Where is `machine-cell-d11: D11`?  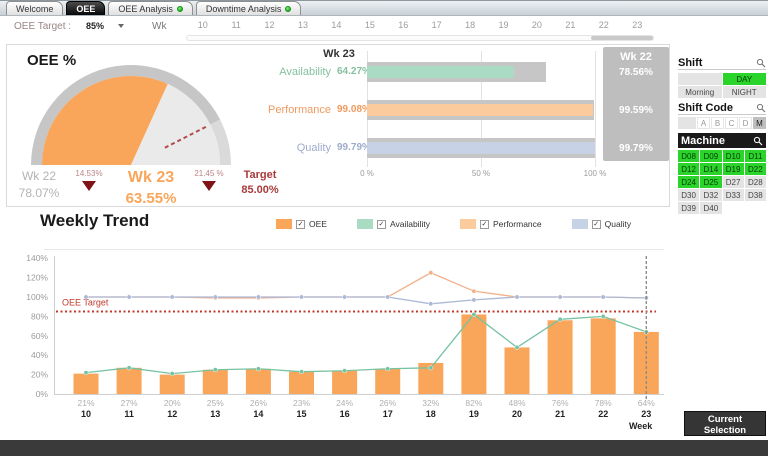 machine-cell-d11: D11 is located at coordinates (755, 156).